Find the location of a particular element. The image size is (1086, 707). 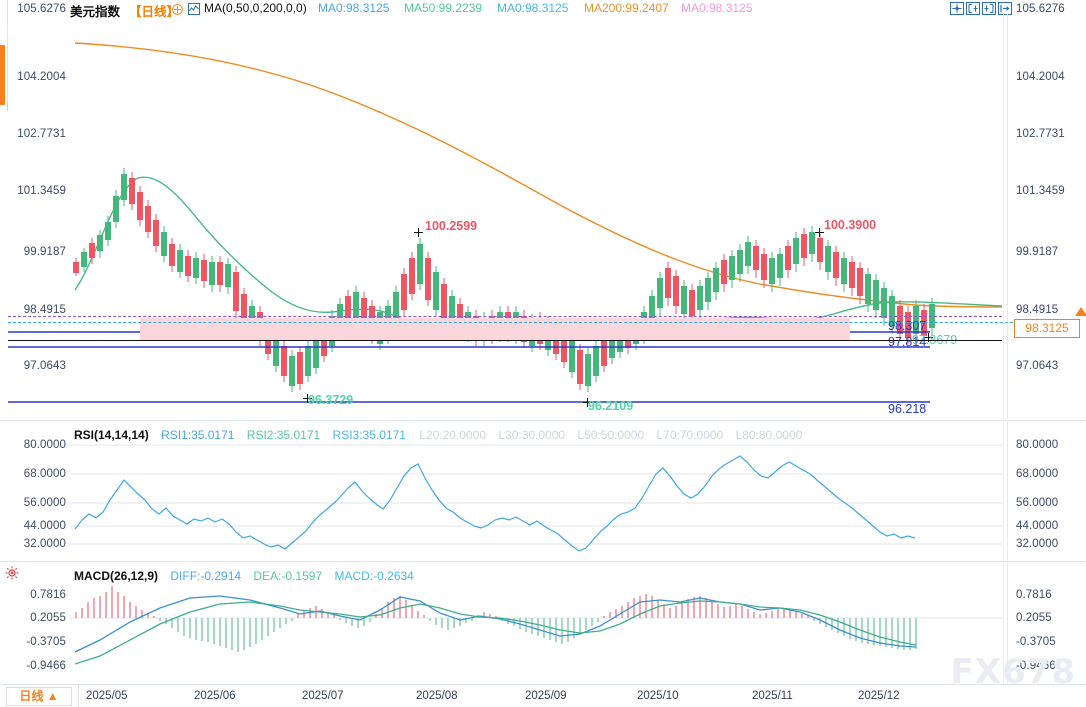

time-tick-4: 2025/09 is located at coordinates (546, 696).